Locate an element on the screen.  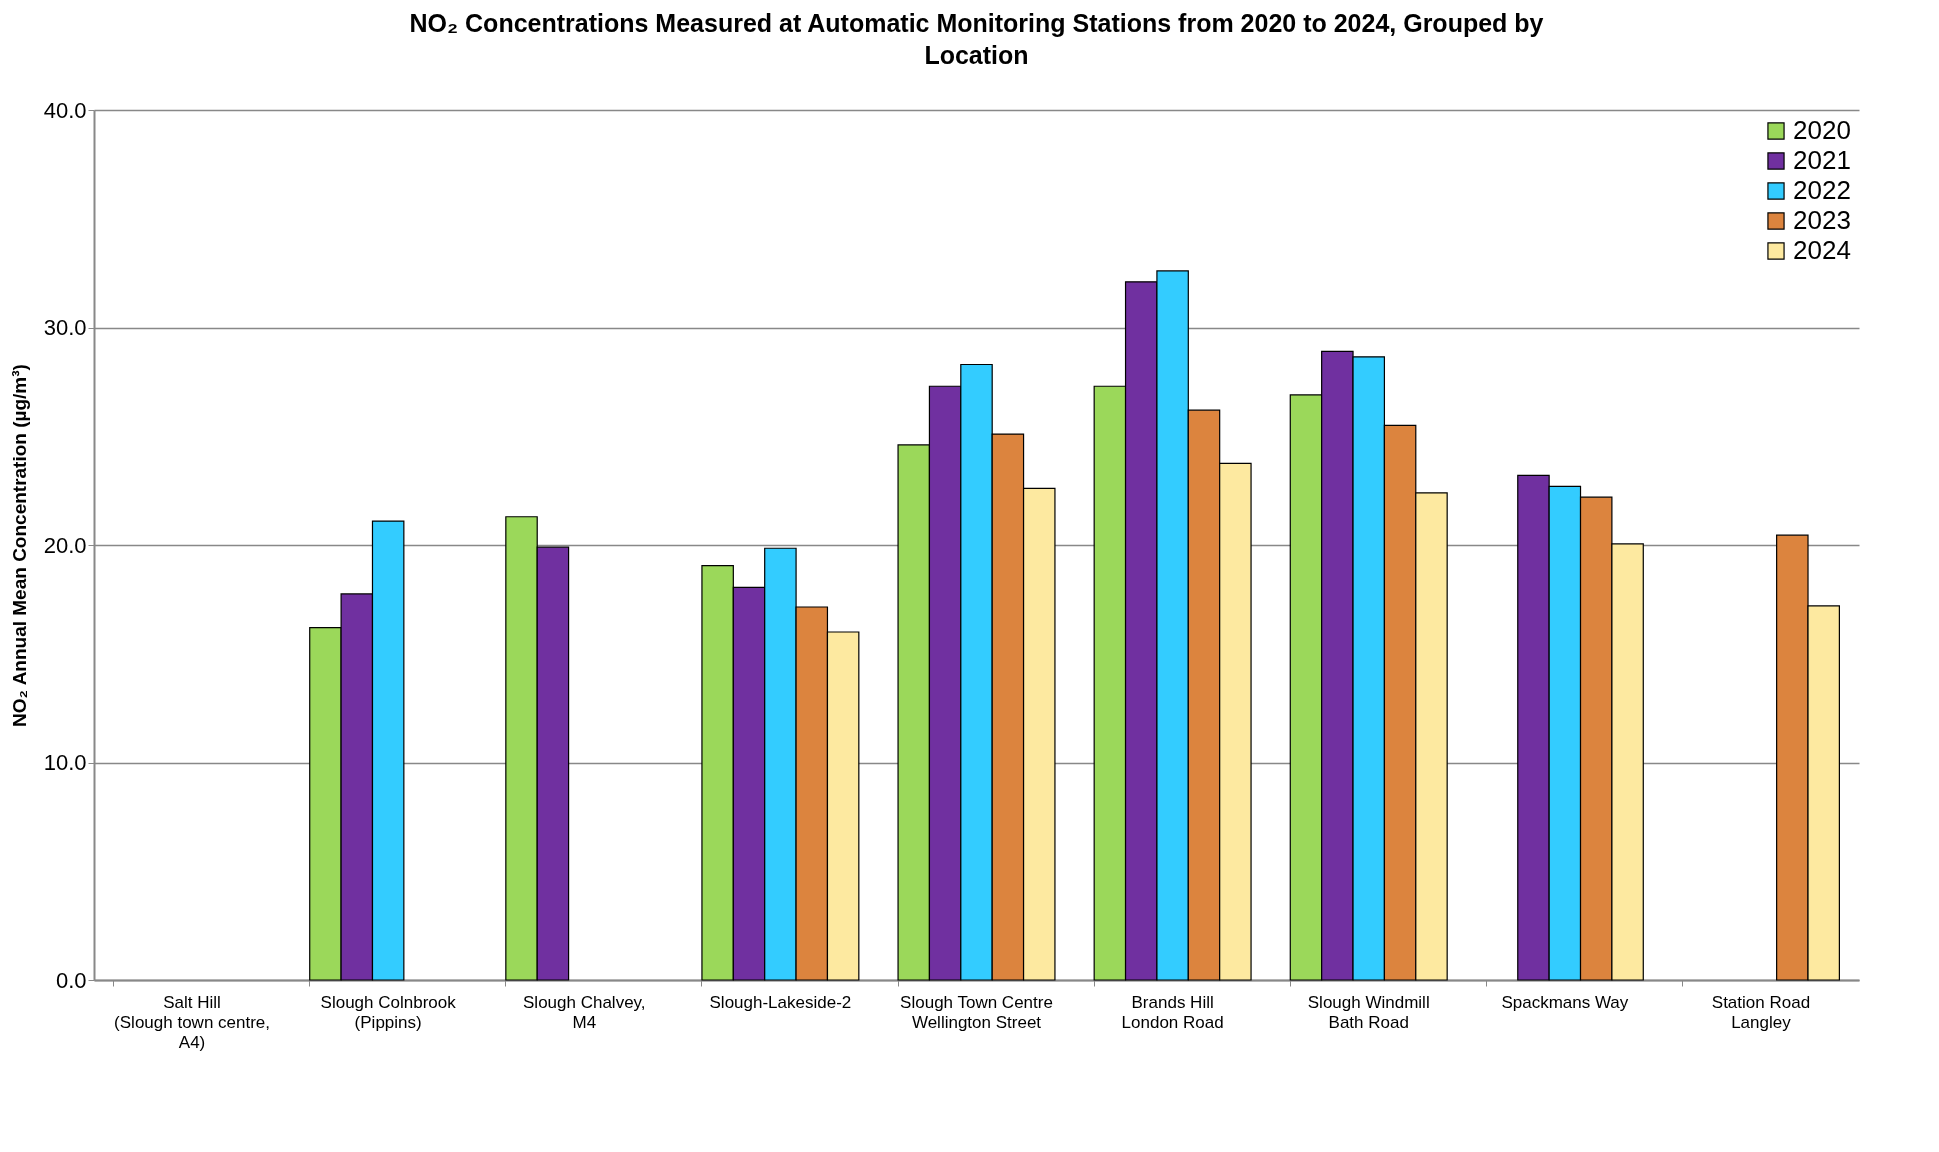
x-tick-label: Spackmans Way is located at coordinates (1565, 1002).